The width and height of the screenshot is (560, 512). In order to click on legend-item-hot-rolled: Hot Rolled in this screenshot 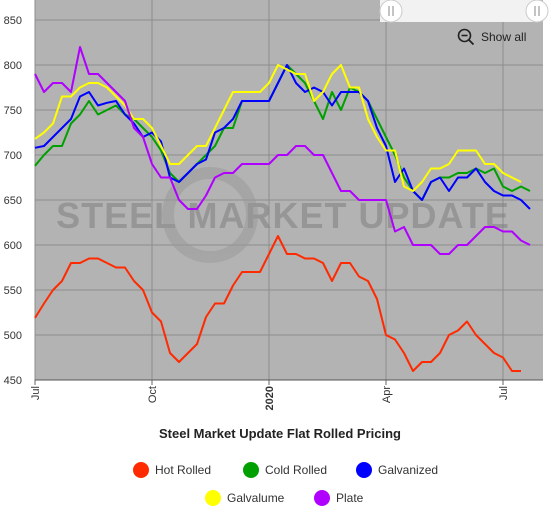, I will do `click(172, 470)`.